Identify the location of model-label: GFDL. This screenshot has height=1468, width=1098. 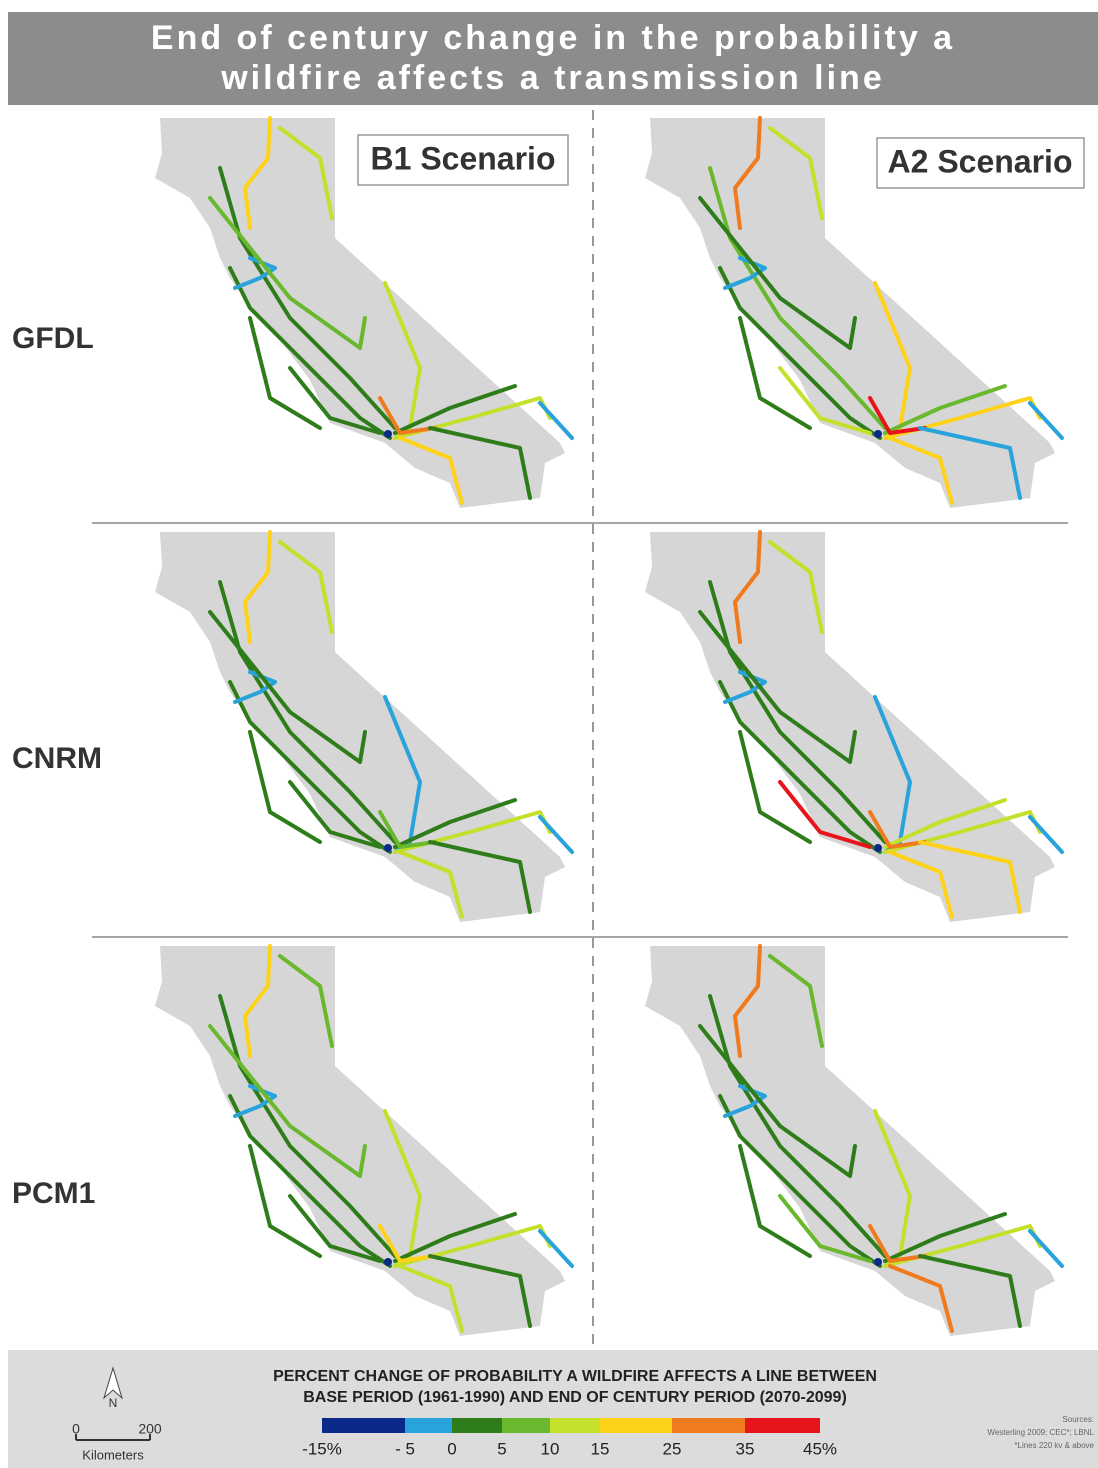
(53, 338).